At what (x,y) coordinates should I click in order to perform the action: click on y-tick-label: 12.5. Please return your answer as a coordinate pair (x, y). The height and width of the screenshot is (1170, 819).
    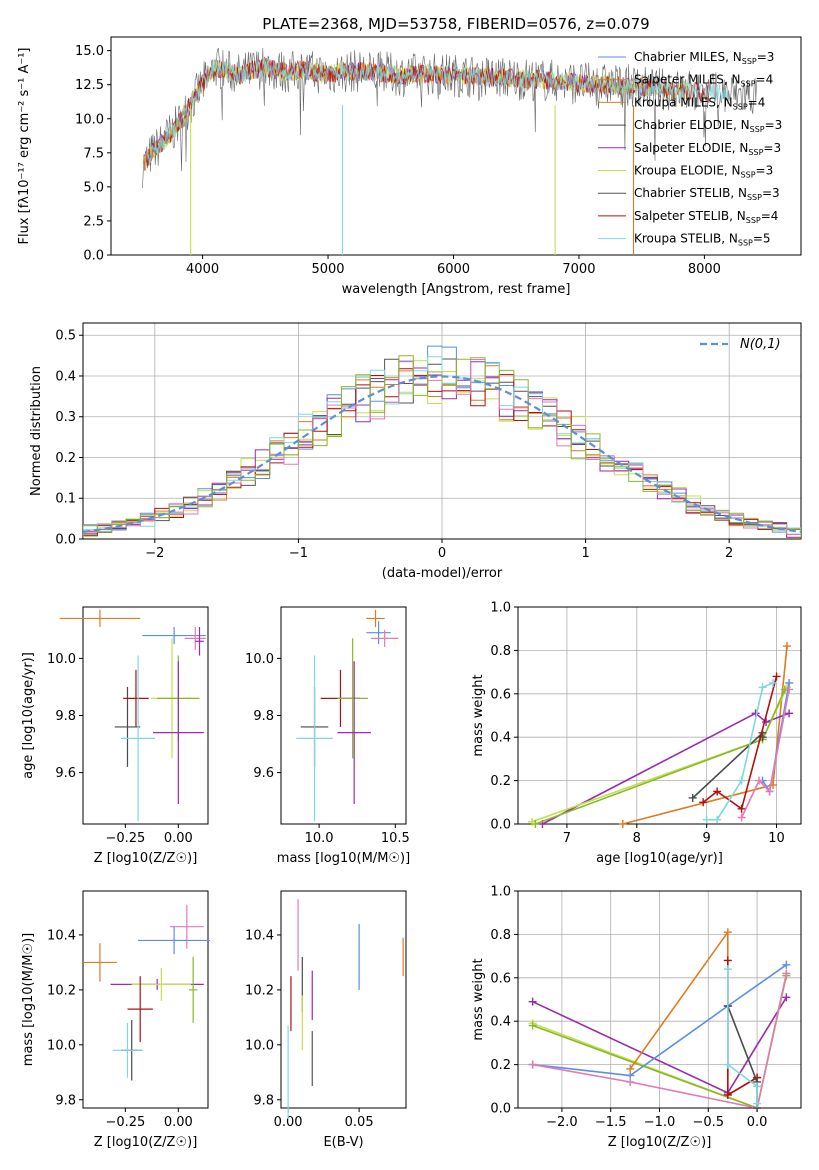
    Looking at the image, I should click on (89, 85).